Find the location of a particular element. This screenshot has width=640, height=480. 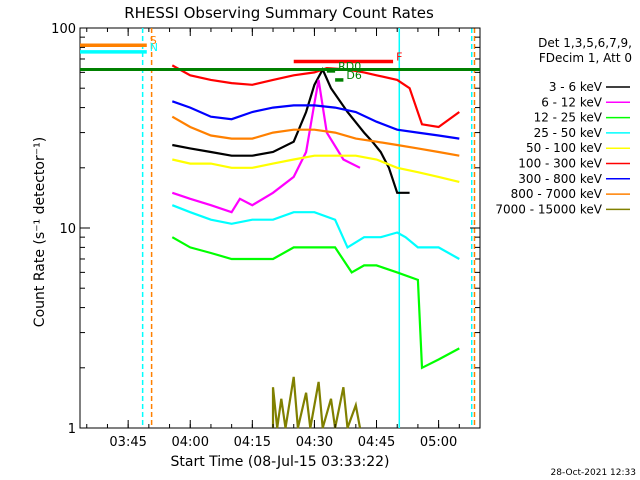

x-axis-label: Start Time (08-Jul-15 03:33:22) is located at coordinates (279, 462).